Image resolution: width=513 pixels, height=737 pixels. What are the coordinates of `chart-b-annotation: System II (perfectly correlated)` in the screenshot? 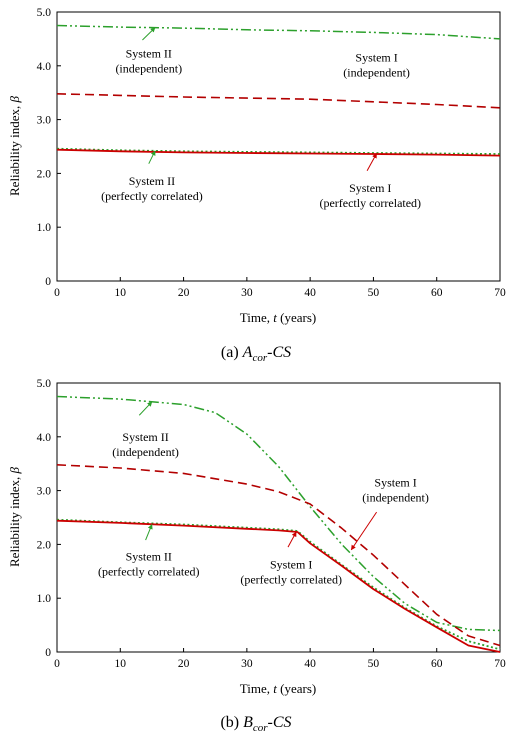 It's located at (149, 564).